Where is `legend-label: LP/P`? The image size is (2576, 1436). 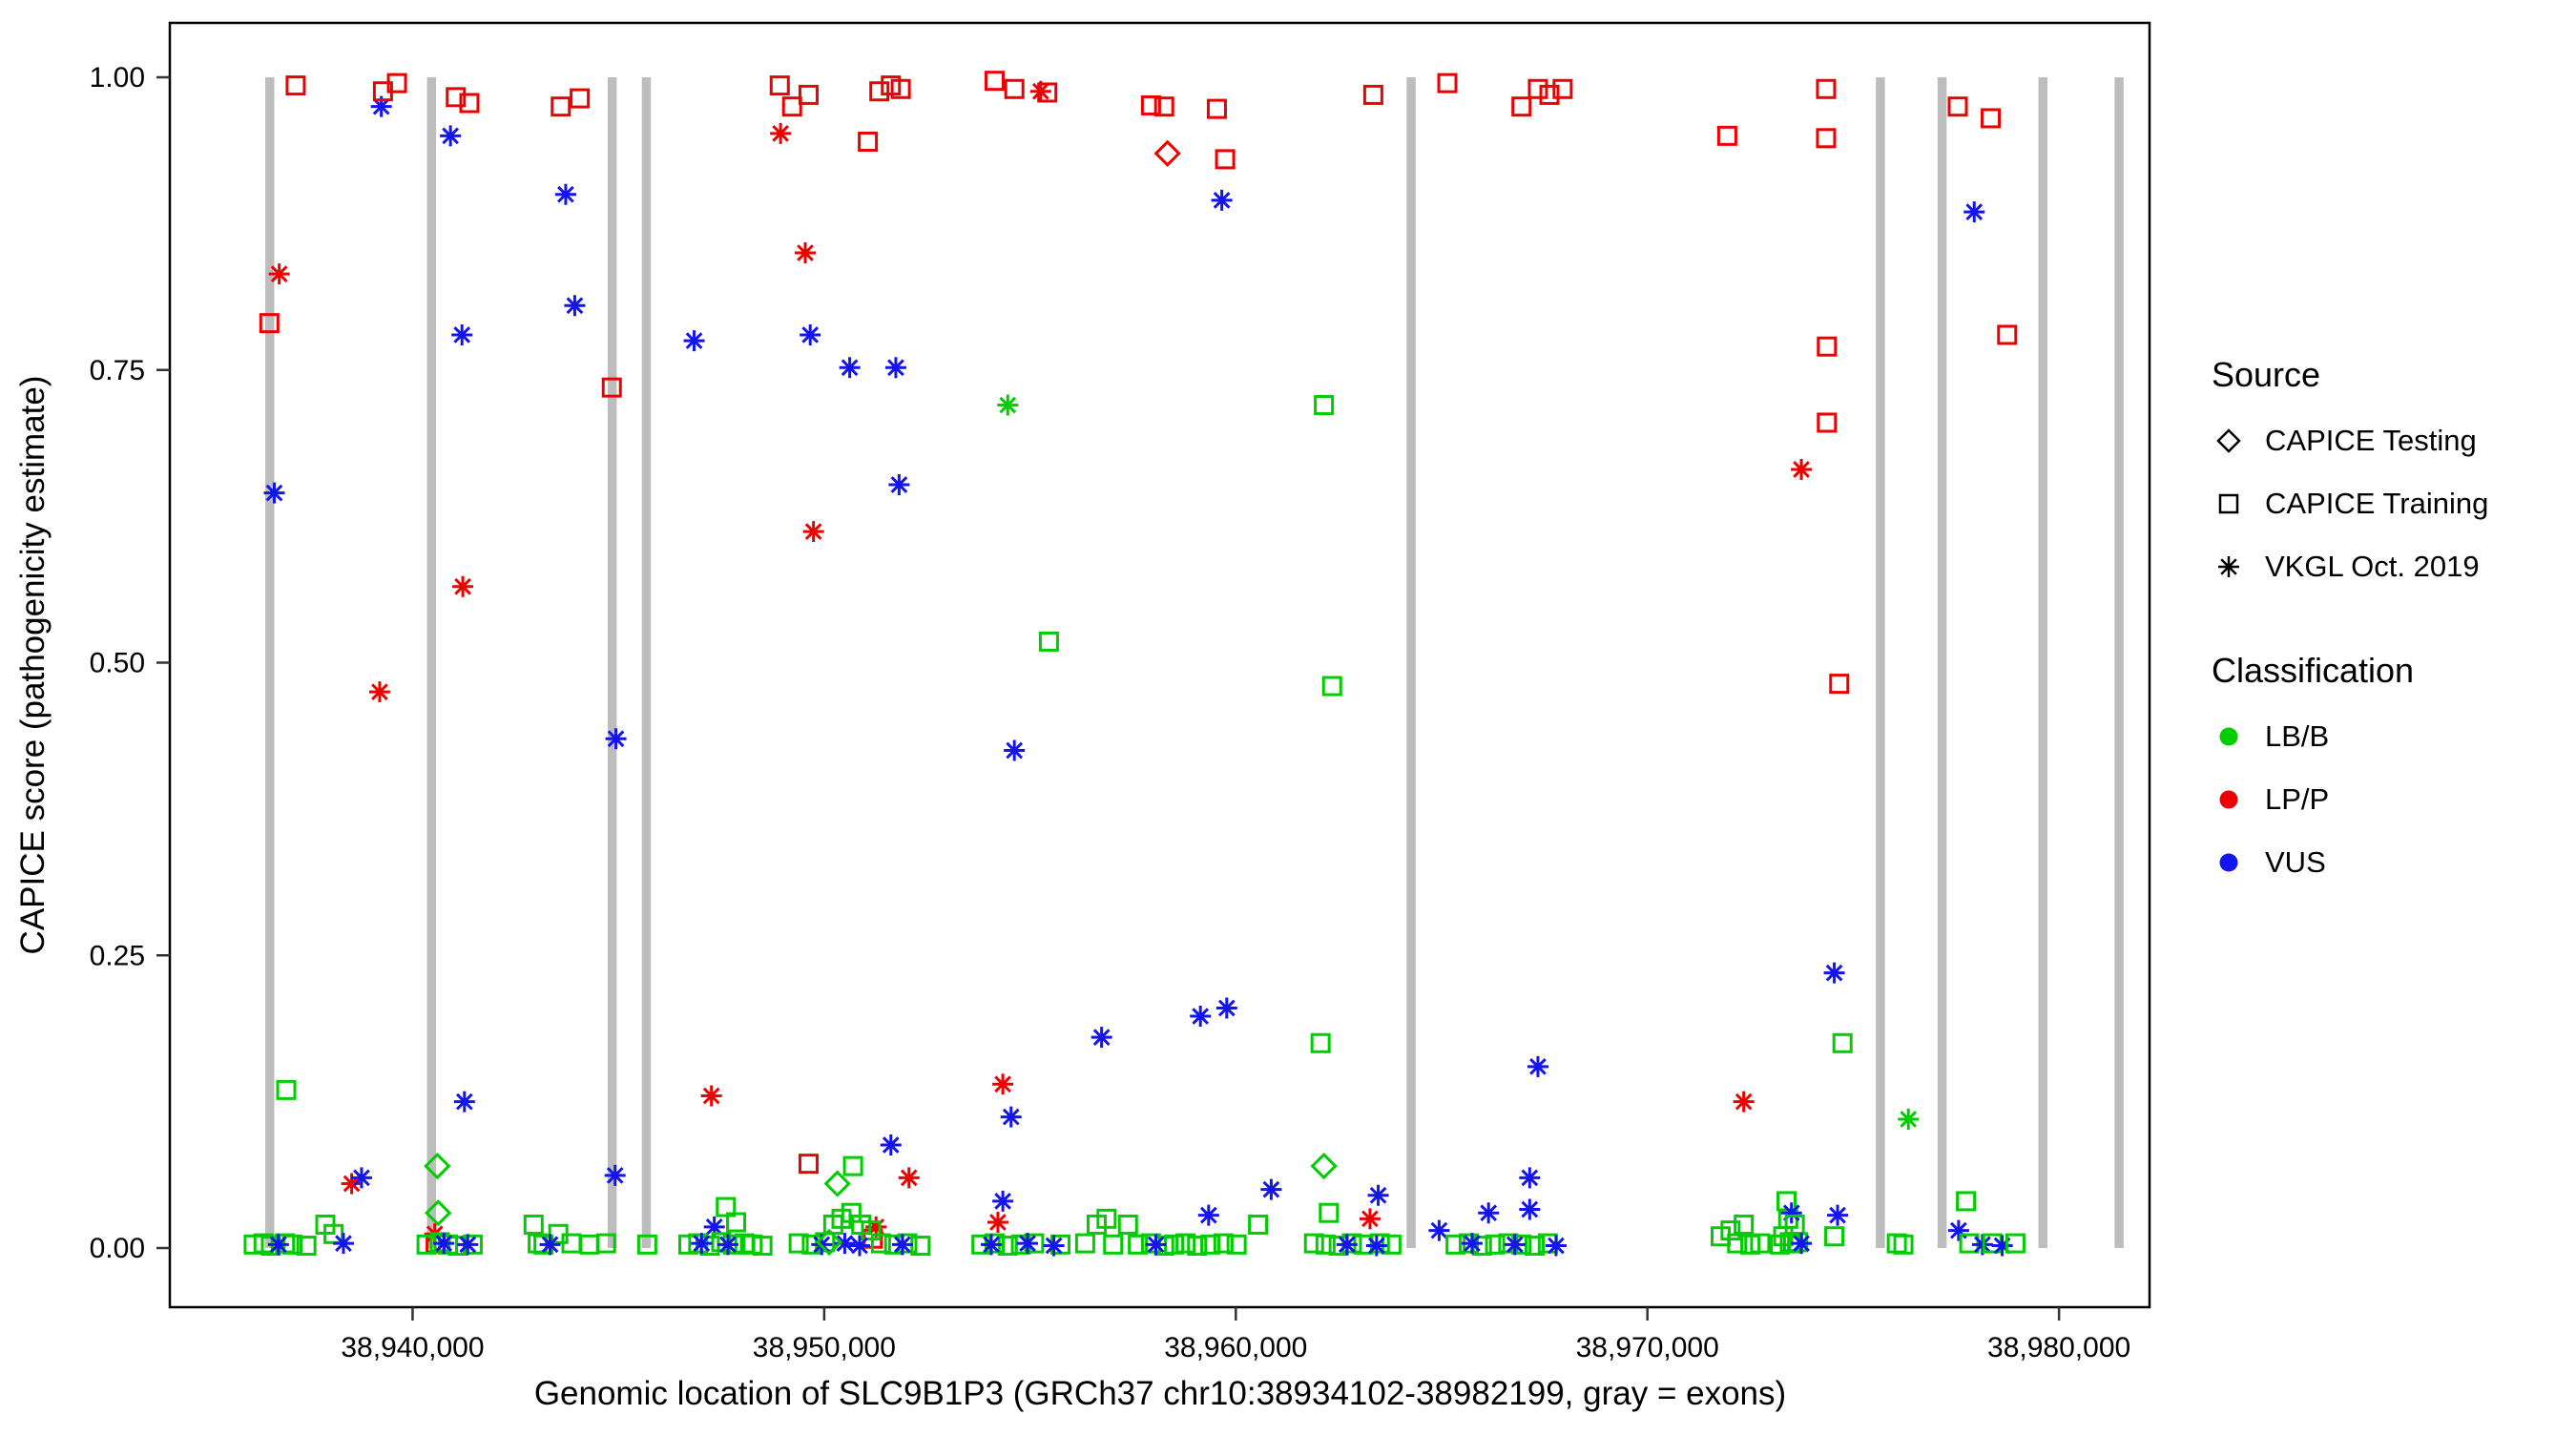
legend-label: LP/P is located at coordinates (2297, 799).